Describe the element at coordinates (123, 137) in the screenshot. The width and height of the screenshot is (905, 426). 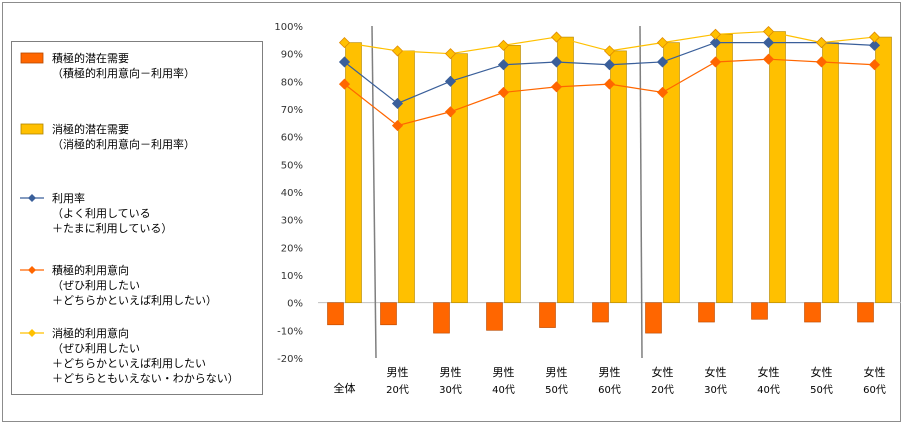
I see `legend-text: 消極的潜在需要 （消極的利用意向－利用率）` at that location.